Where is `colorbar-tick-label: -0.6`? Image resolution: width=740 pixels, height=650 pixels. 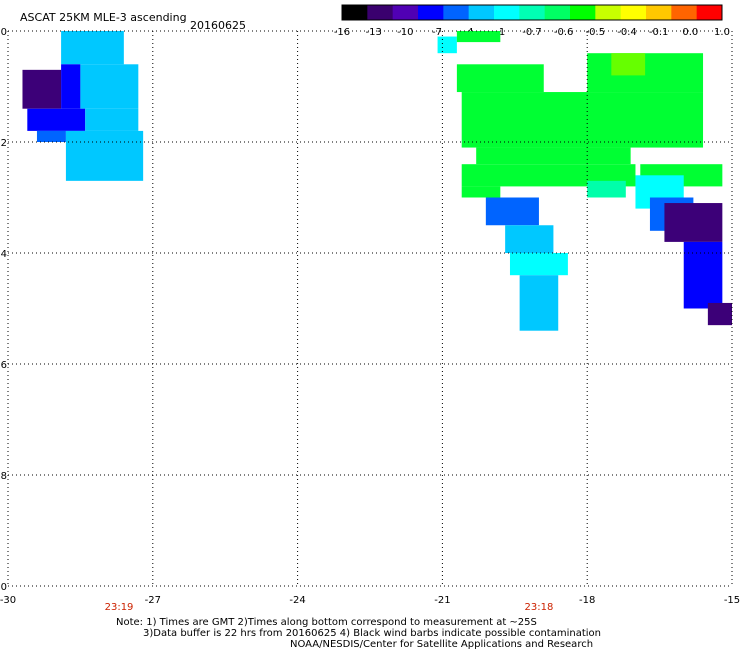 colorbar-tick-label: -0.6 is located at coordinates (564, 32).